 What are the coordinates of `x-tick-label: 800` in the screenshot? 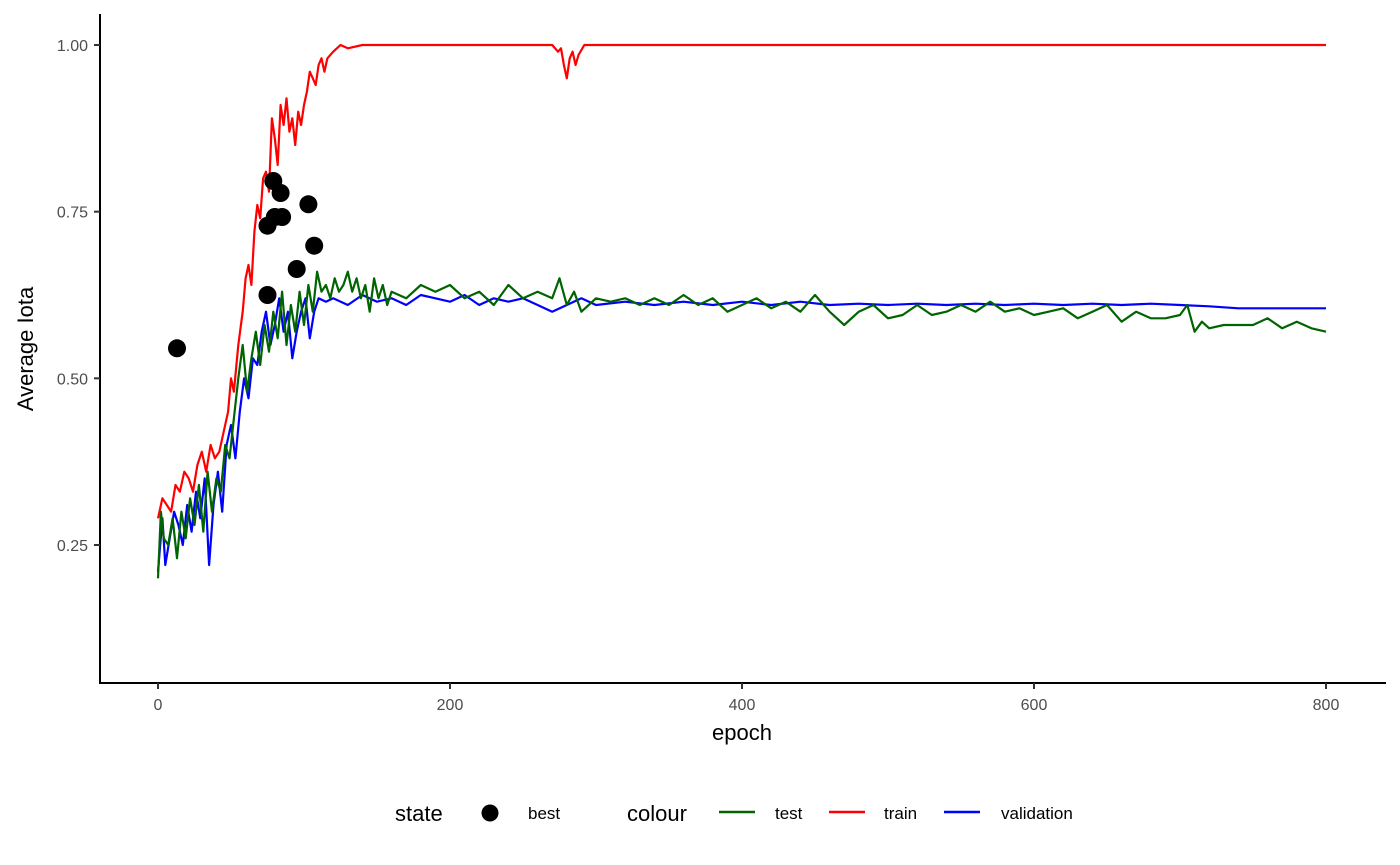 It's located at (1326, 705).